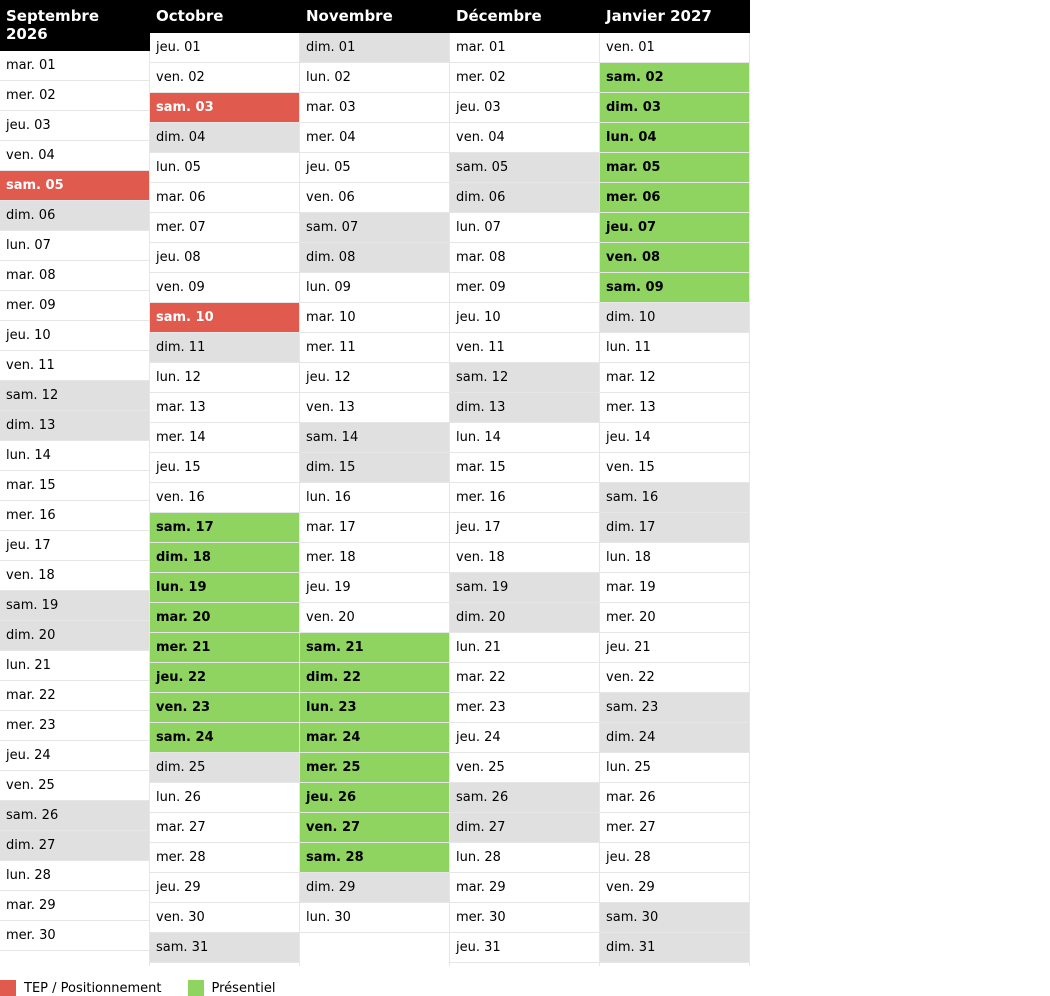 Image resolution: width=1050 pixels, height=996 pixels. Describe the element at coordinates (75, 786) in the screenshot. I see `day-cell: ven. 25` at that location.